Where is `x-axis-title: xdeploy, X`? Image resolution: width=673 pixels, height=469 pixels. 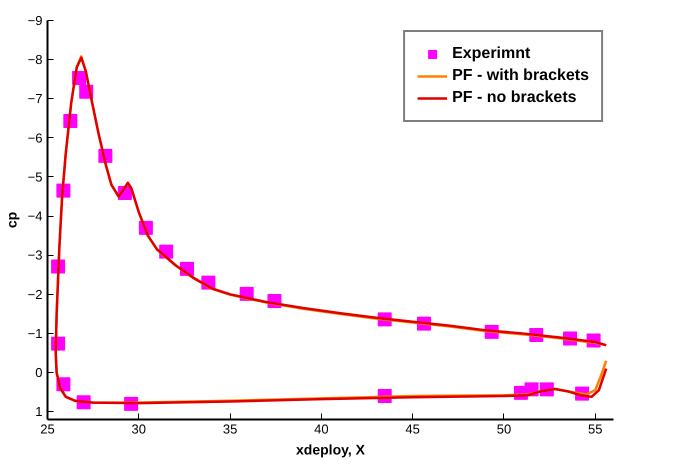 x-axis-title: xdeploy, X is located at coordinates (331, 450).